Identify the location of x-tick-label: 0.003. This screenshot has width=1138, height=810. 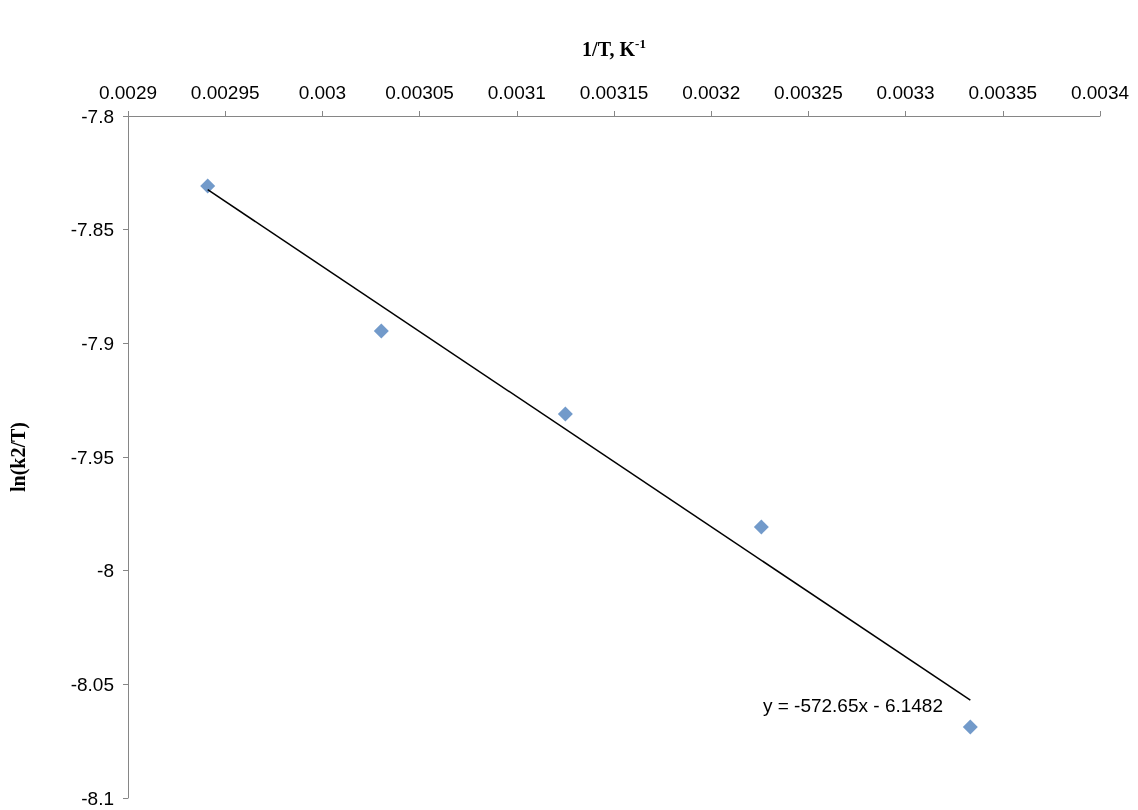
(322, 92).